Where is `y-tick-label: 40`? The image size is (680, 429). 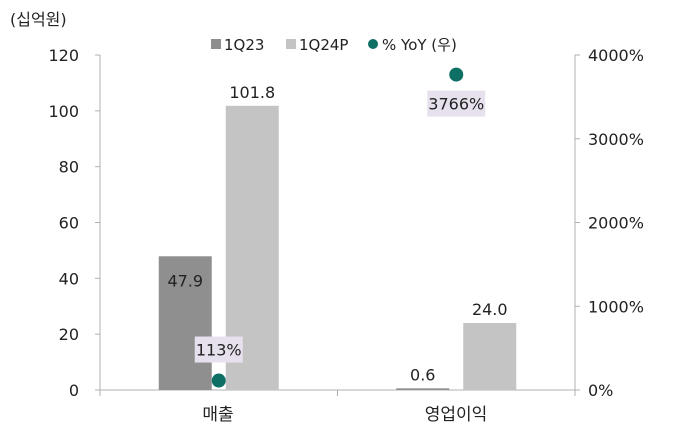
y-tick-label: 40 is located at coordinates (69, 278).